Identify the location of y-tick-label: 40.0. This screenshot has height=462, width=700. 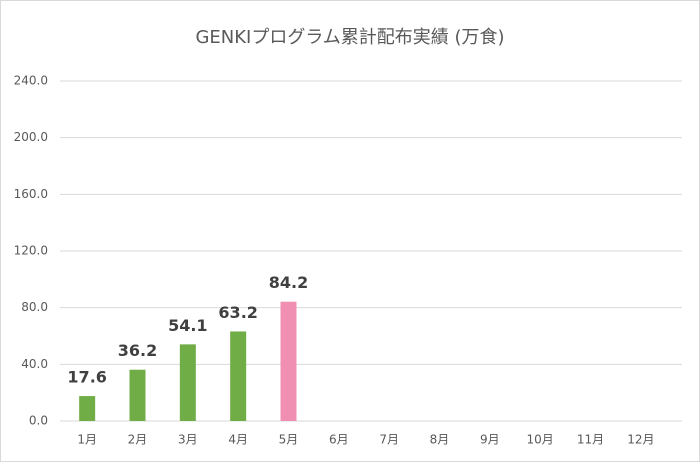
(34, 364).